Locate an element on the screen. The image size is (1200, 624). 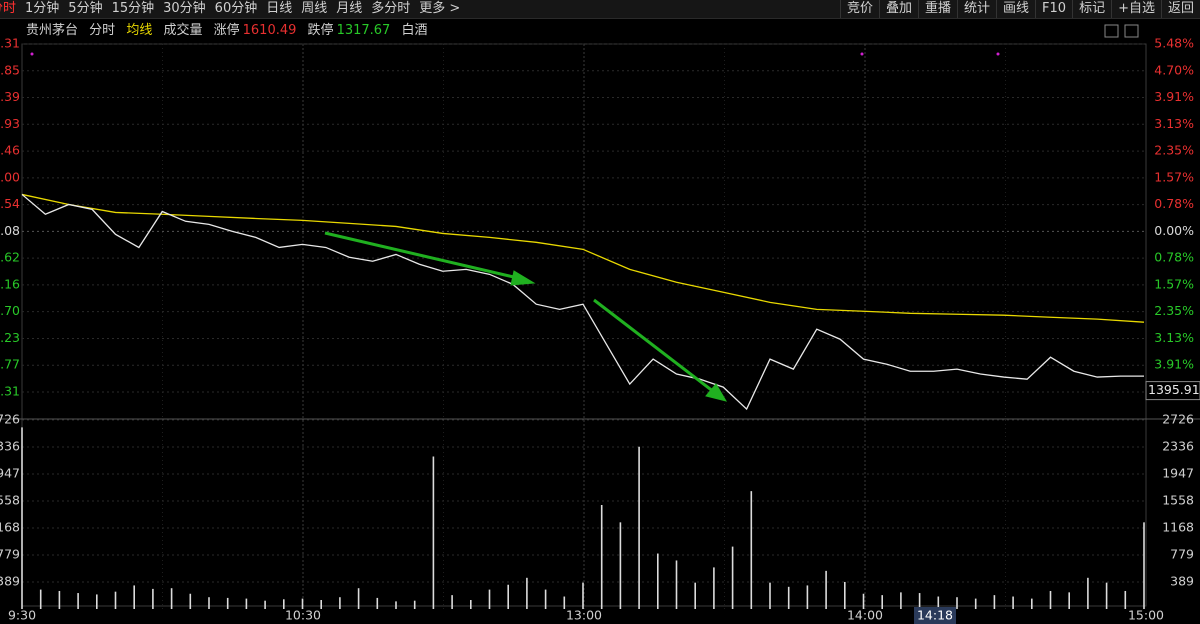
pct-tick-label: 5.48% is located at coordinates (1174, 43).